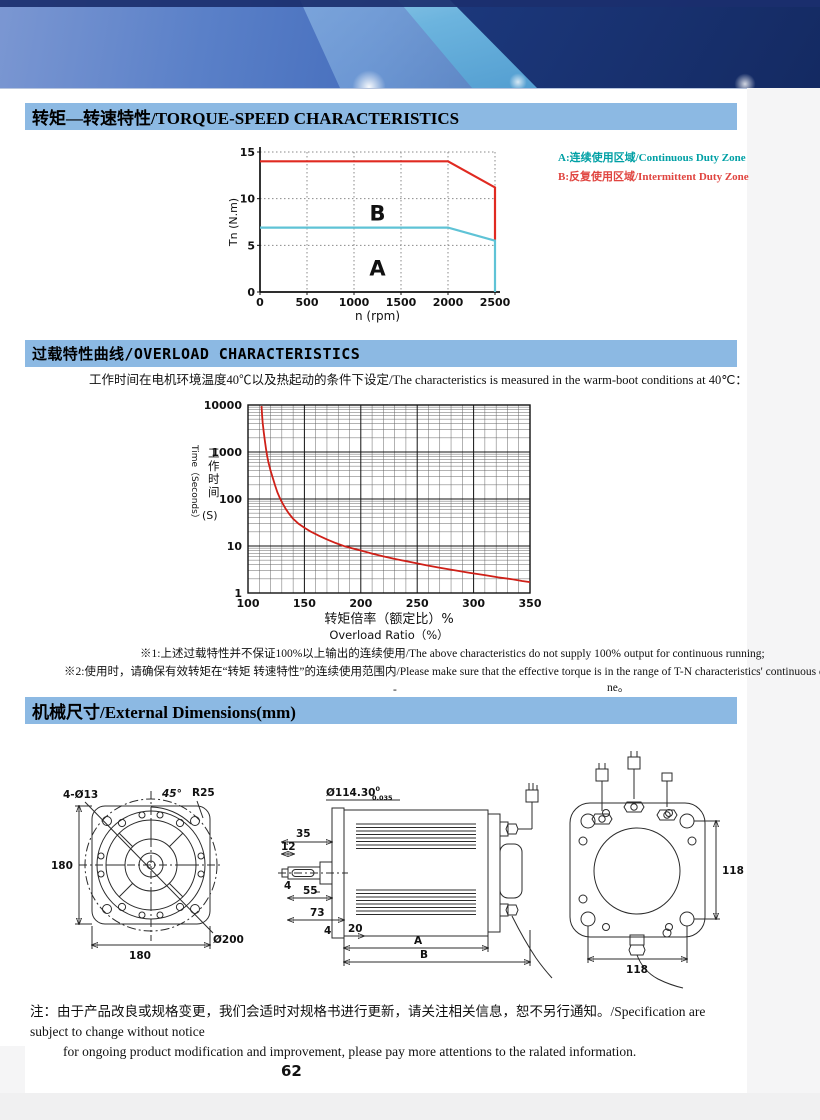 The image size is (820, 1120). What do you see at coordinates (401, 302) in the screenshot?
I see `svg-text: 1500` at bounding box center [401, 302].